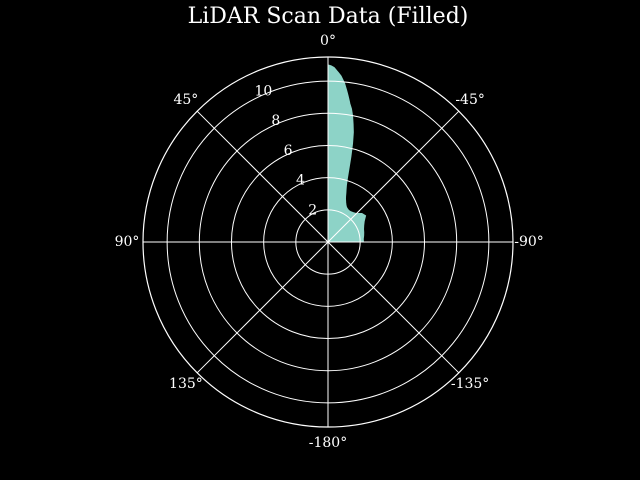  What do you see at coordinates (185, 100) in the screenshot?
I see `angle-tick-label: 45°` at bounding box center [185, 100].